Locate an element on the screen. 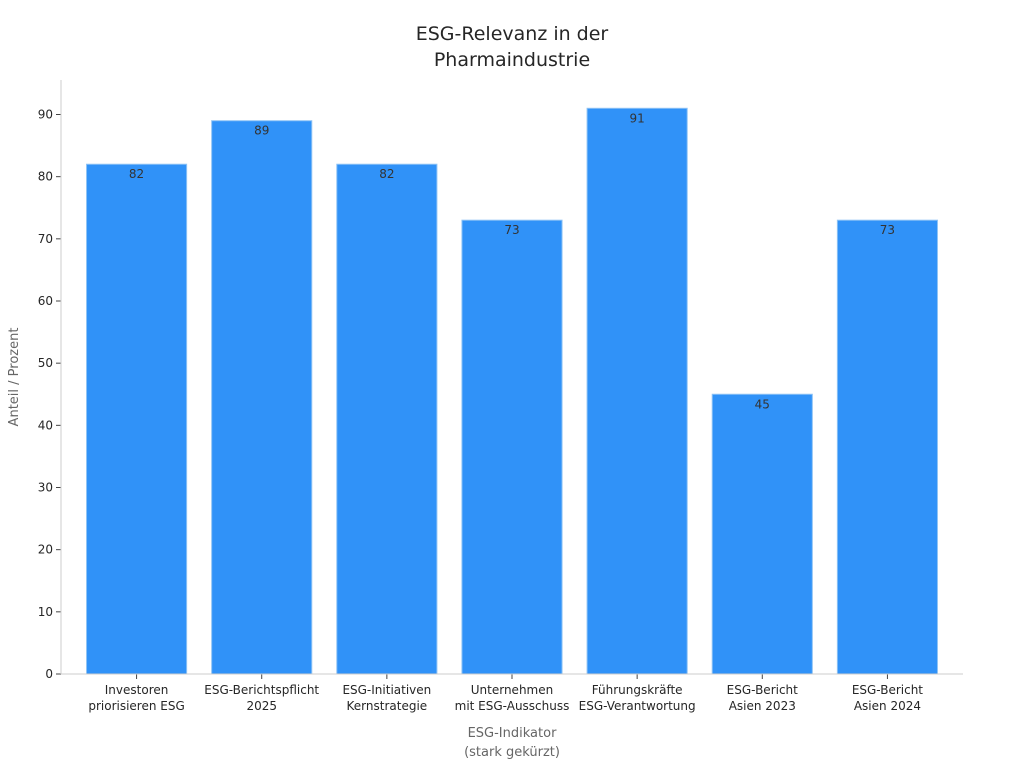 The width and height of the screenshot is (1024, 768). x-tick-label: mit ESG-Ausschuss is located at coordinates (512, 706).